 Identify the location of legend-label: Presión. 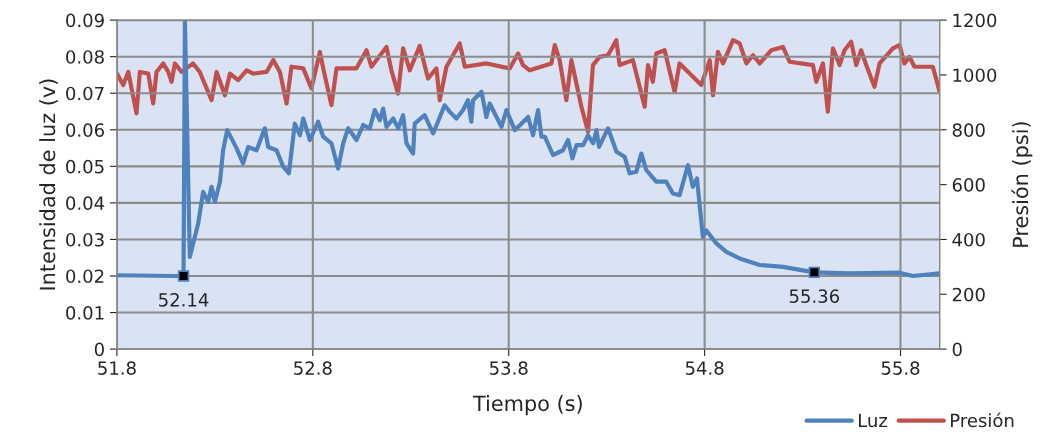
(982, 420).